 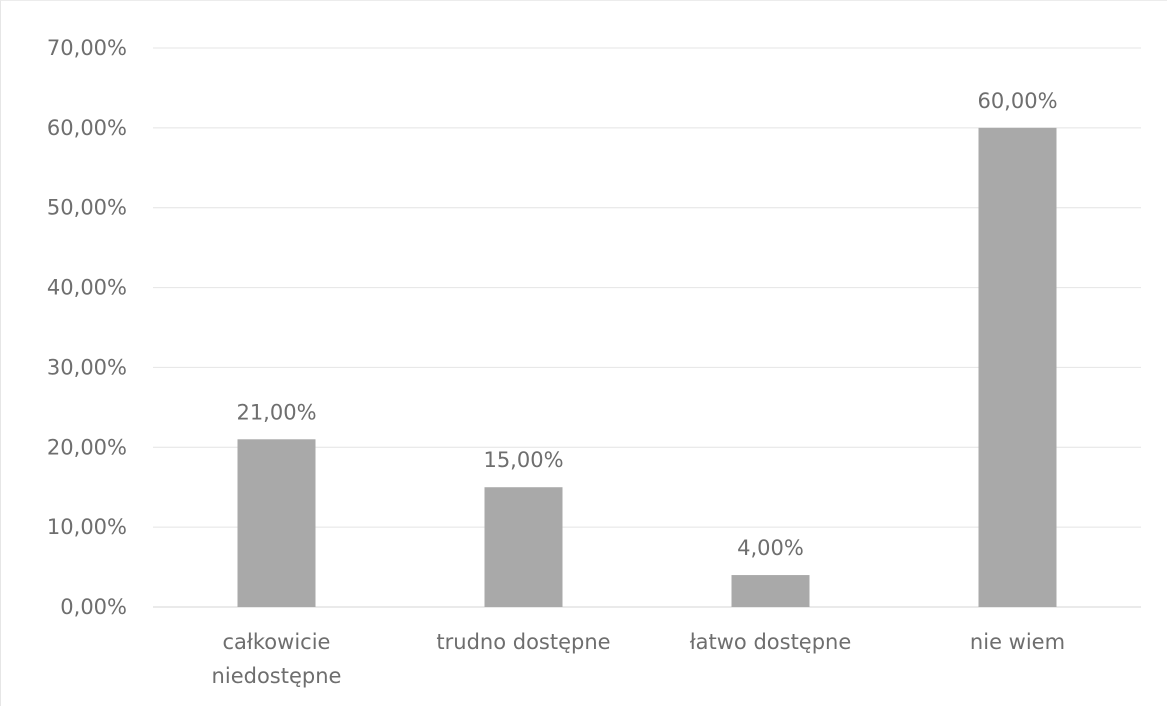 I want to click on data-label: 60,00%, so click(x=1017, y=101).